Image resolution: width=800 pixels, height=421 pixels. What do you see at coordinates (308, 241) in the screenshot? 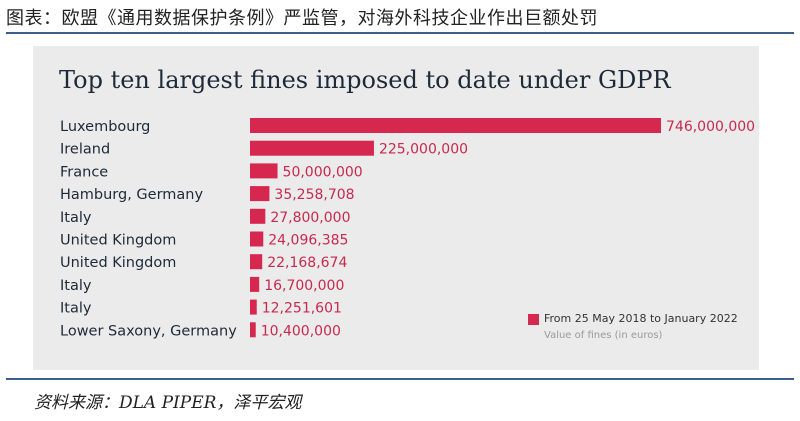
I see `value-label: 24,096,385` at bounding box center [308, 241].